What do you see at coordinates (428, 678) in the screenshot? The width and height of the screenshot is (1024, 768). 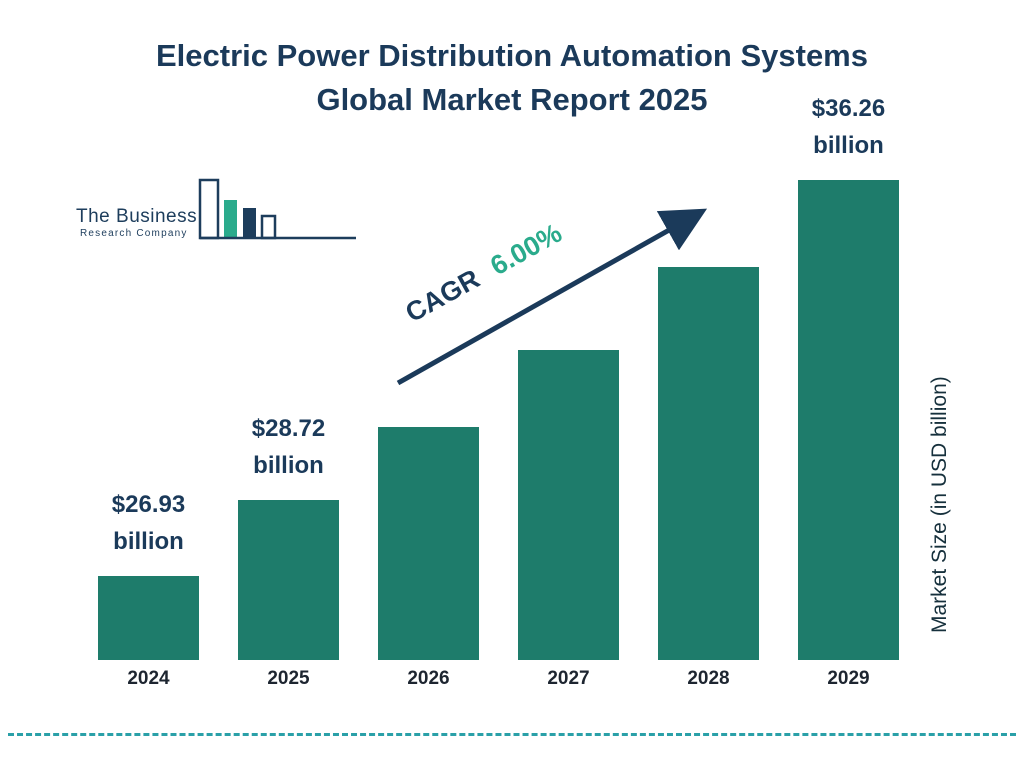 I see `x-axis-label-2026: 2026` at bounding box center [428, 678].